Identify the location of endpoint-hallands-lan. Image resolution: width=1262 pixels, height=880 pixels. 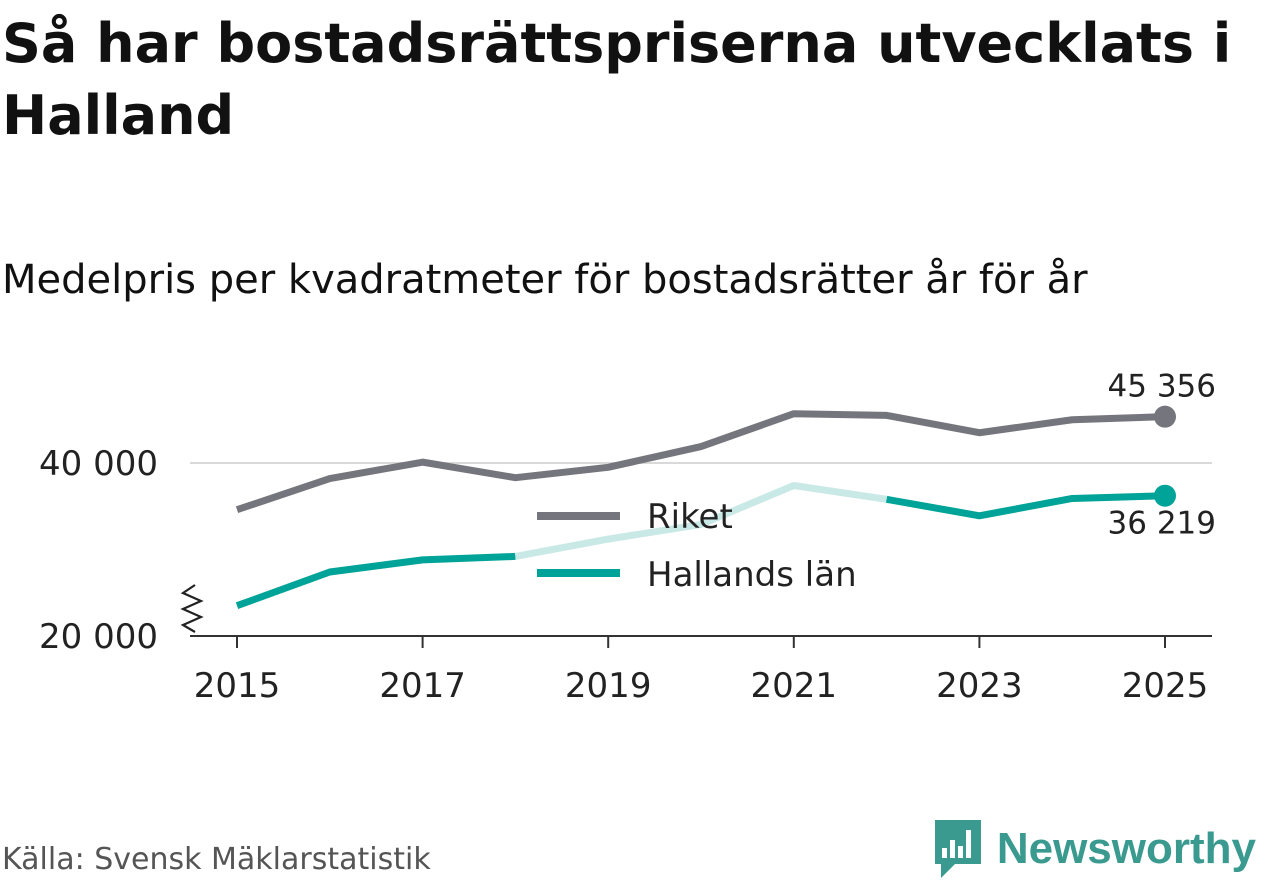
(1165, 495).